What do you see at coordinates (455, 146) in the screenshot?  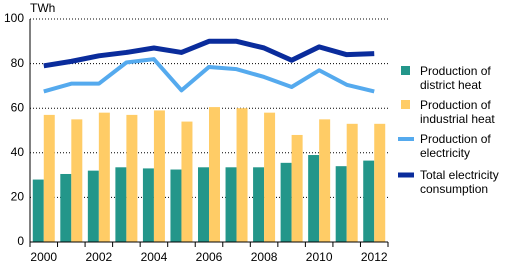 I see `legend-label: Production of electricity` at bounding box center [455, 146].